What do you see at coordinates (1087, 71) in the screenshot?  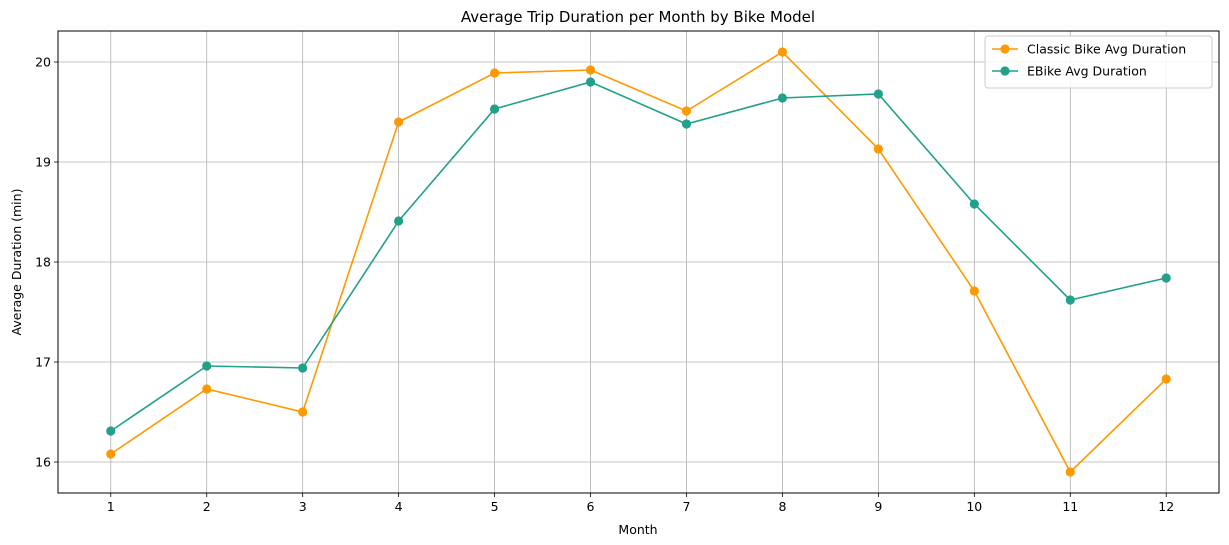 I see `legend-label: EBike Avg Duration` at bounding box center [1087, 71].